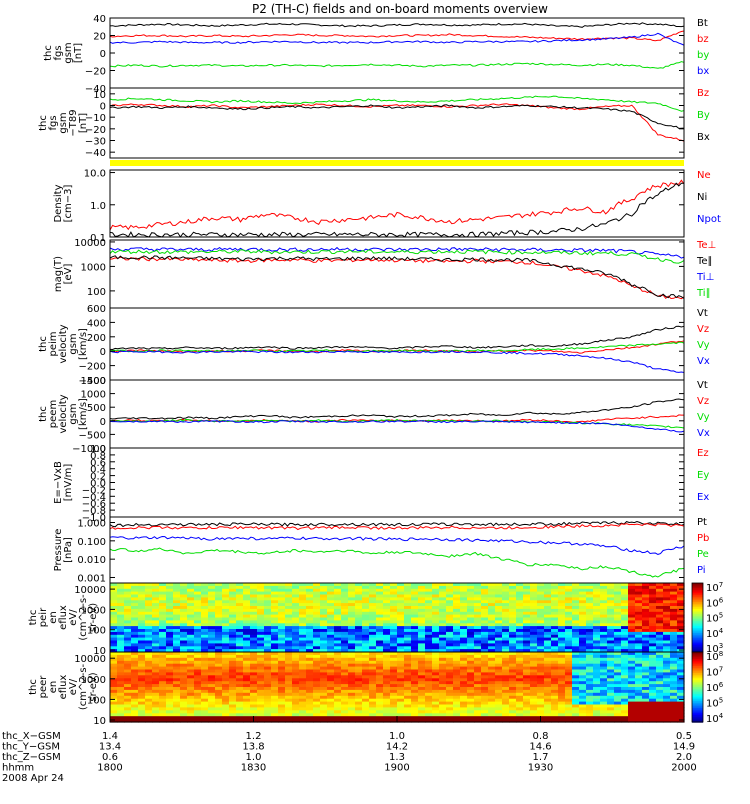 This screenshot has height=804, width=750. I want to click on y-tick-label: 0.1, so click(98, 238).